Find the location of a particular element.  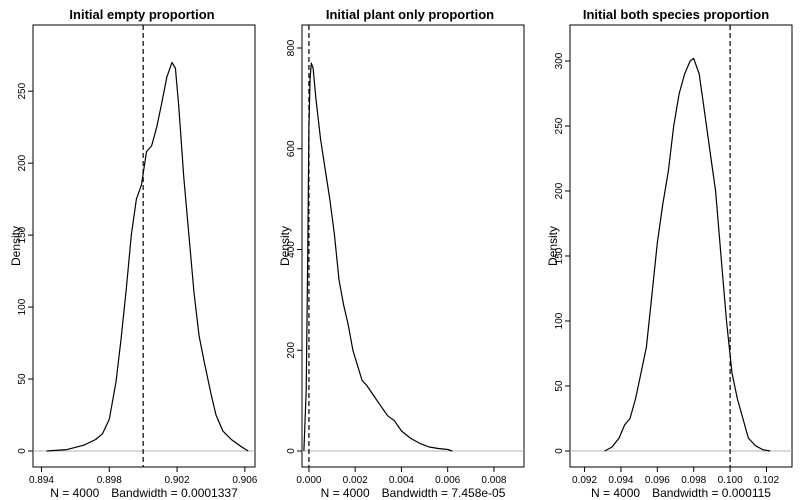

subtitle: N = 4000 Bandwidth = 7.458e-05 is located at coordinates (413, 493).